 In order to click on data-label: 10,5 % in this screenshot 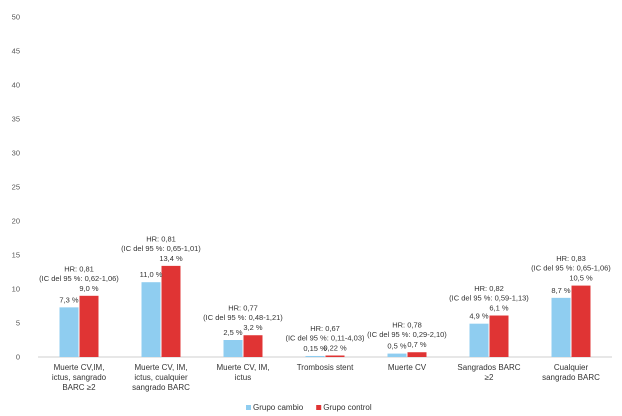, I will do `click(581, 278)`.